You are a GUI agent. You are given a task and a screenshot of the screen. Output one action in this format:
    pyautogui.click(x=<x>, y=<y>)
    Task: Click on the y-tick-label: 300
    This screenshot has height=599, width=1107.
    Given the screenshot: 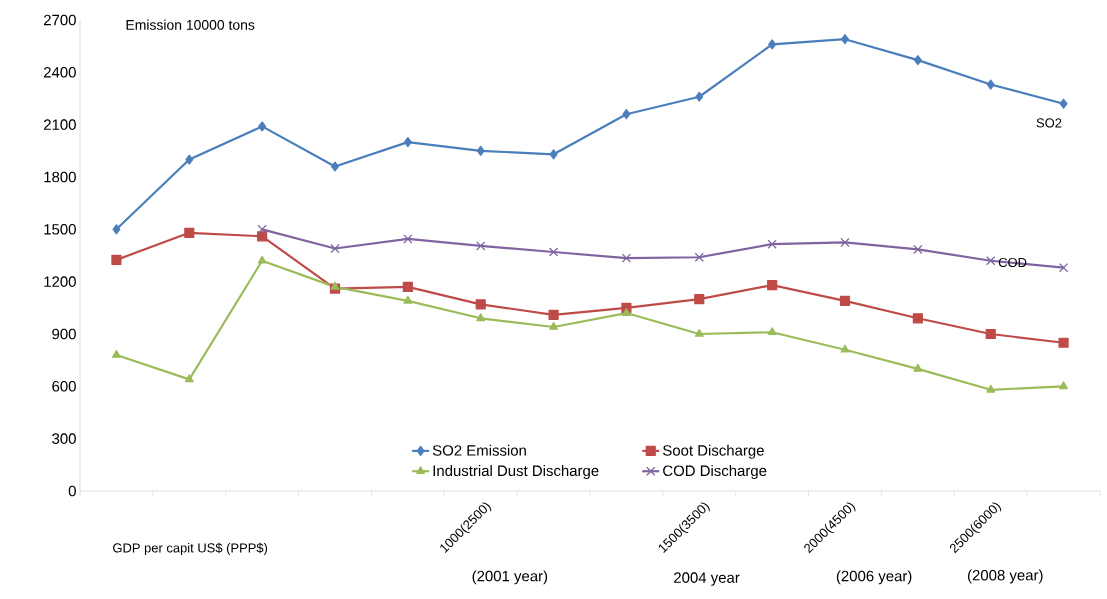 What is the action you would take?
    pyautogui.click(x=64, y=438)
    